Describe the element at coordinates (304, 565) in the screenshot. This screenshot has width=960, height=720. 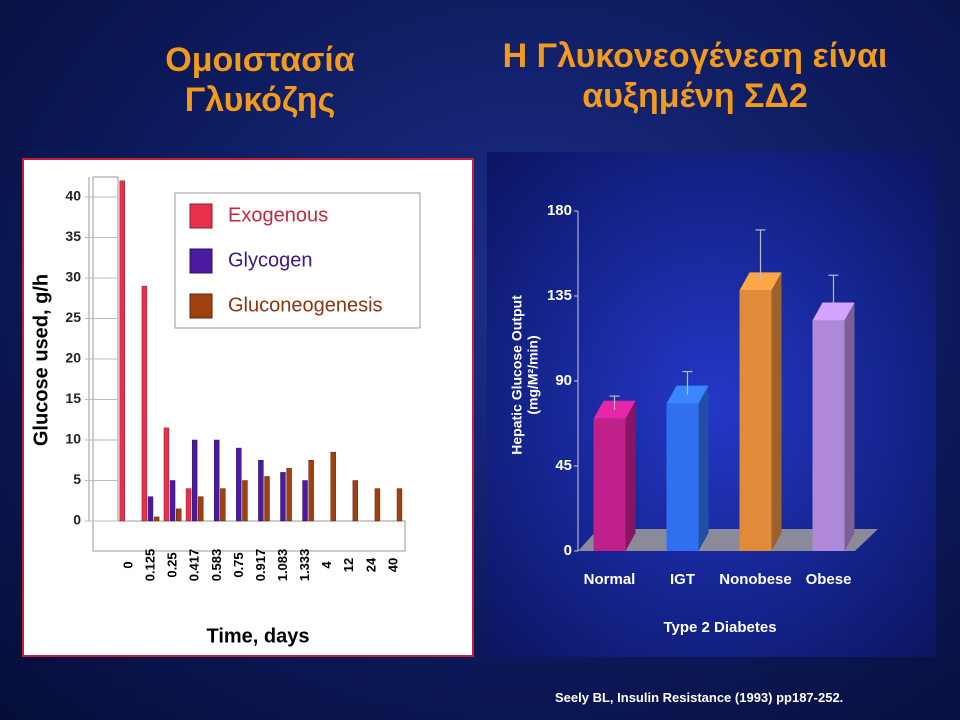
I see `x-tick-label: 1.333` at that location.